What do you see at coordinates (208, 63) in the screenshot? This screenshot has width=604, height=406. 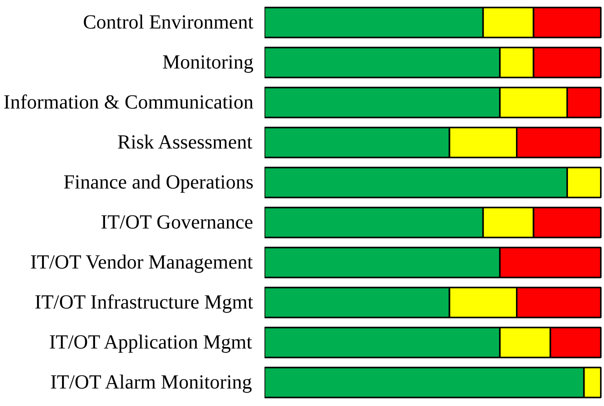 I see `y-tick-label: Monitoring` at bounding box center [208, 63].